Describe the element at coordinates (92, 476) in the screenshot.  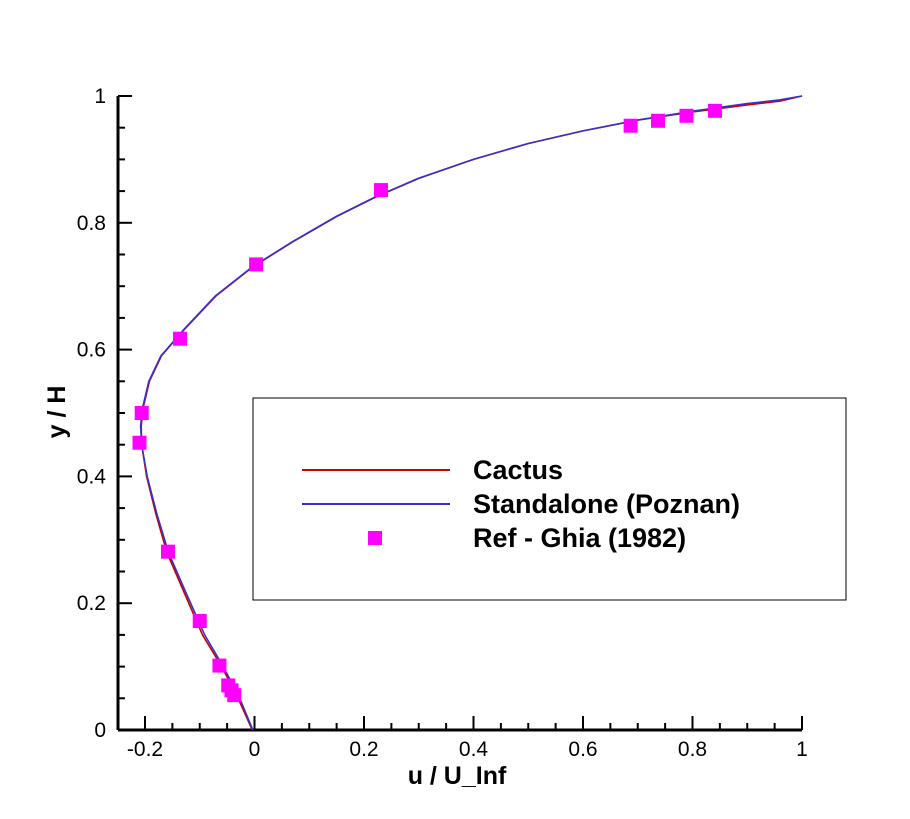
I see `y-tick-label: 0.4` at that location.